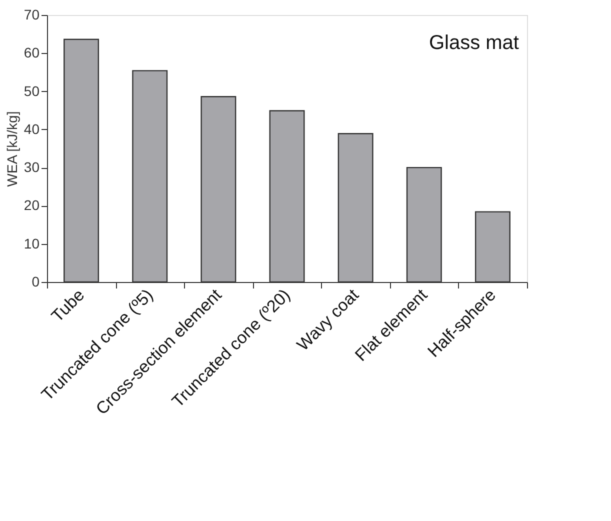 Image resolution: width=611 pixels, height=521 pixels. I want to click on y-tick-label: 0, so click(36, 282).